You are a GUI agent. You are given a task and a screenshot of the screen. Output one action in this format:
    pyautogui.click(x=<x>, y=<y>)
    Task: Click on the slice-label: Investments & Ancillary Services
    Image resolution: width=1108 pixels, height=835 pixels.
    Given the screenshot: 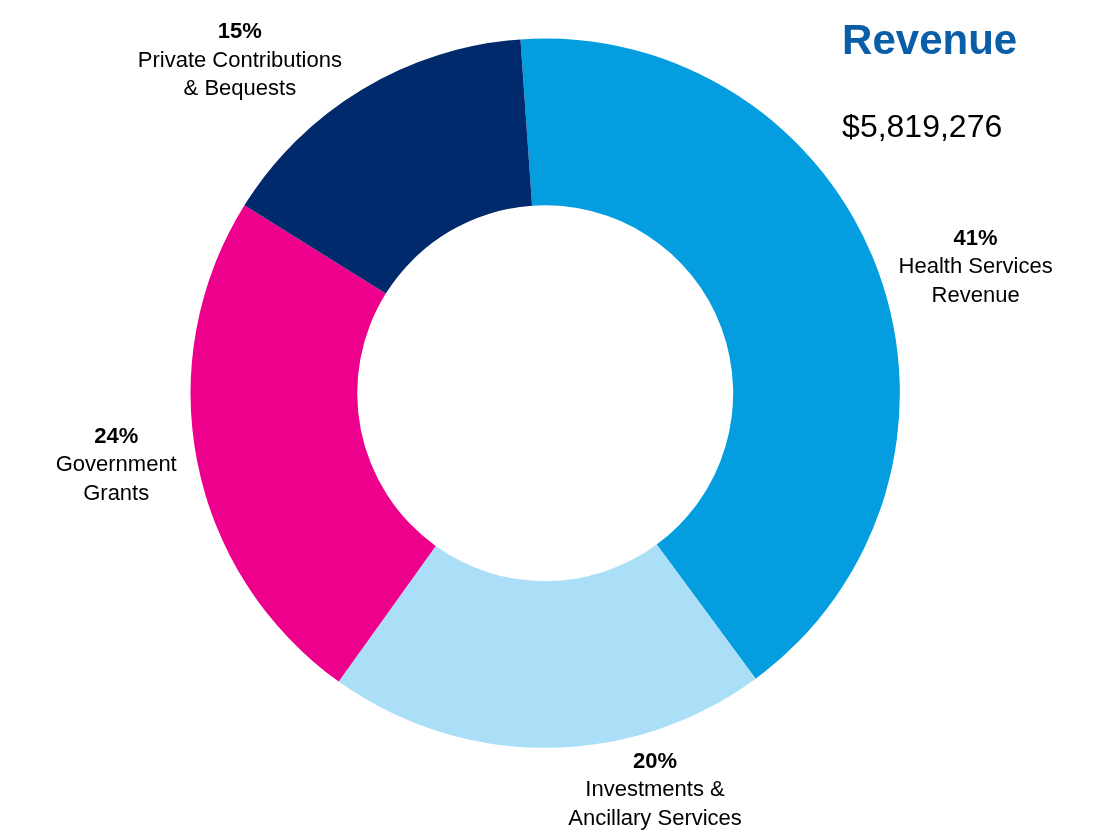 What is the action you would take?
    pyautogui.click(x=655, y=803)
    